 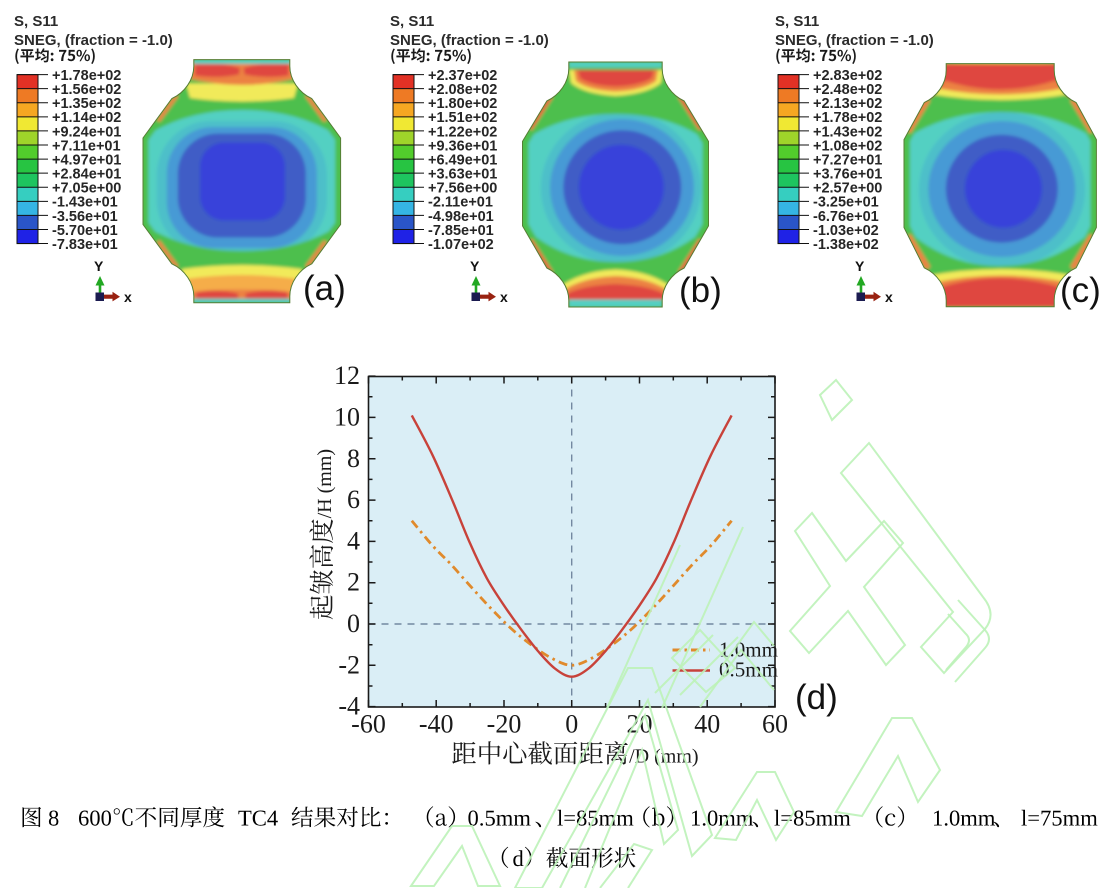 I want to click on svg-text: +2.84e+01, so click(x=86, y=175).